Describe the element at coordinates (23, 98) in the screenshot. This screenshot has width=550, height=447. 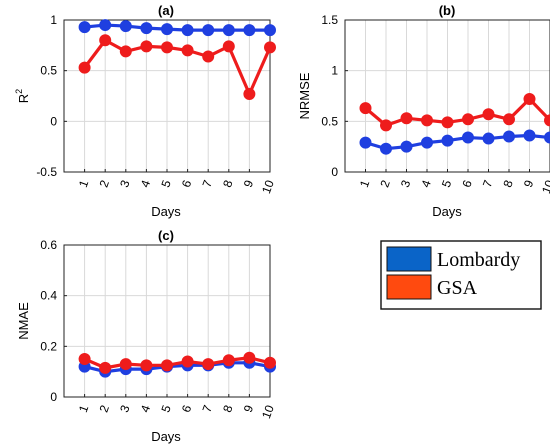
I see `y-axis-label-text: R` at that location.